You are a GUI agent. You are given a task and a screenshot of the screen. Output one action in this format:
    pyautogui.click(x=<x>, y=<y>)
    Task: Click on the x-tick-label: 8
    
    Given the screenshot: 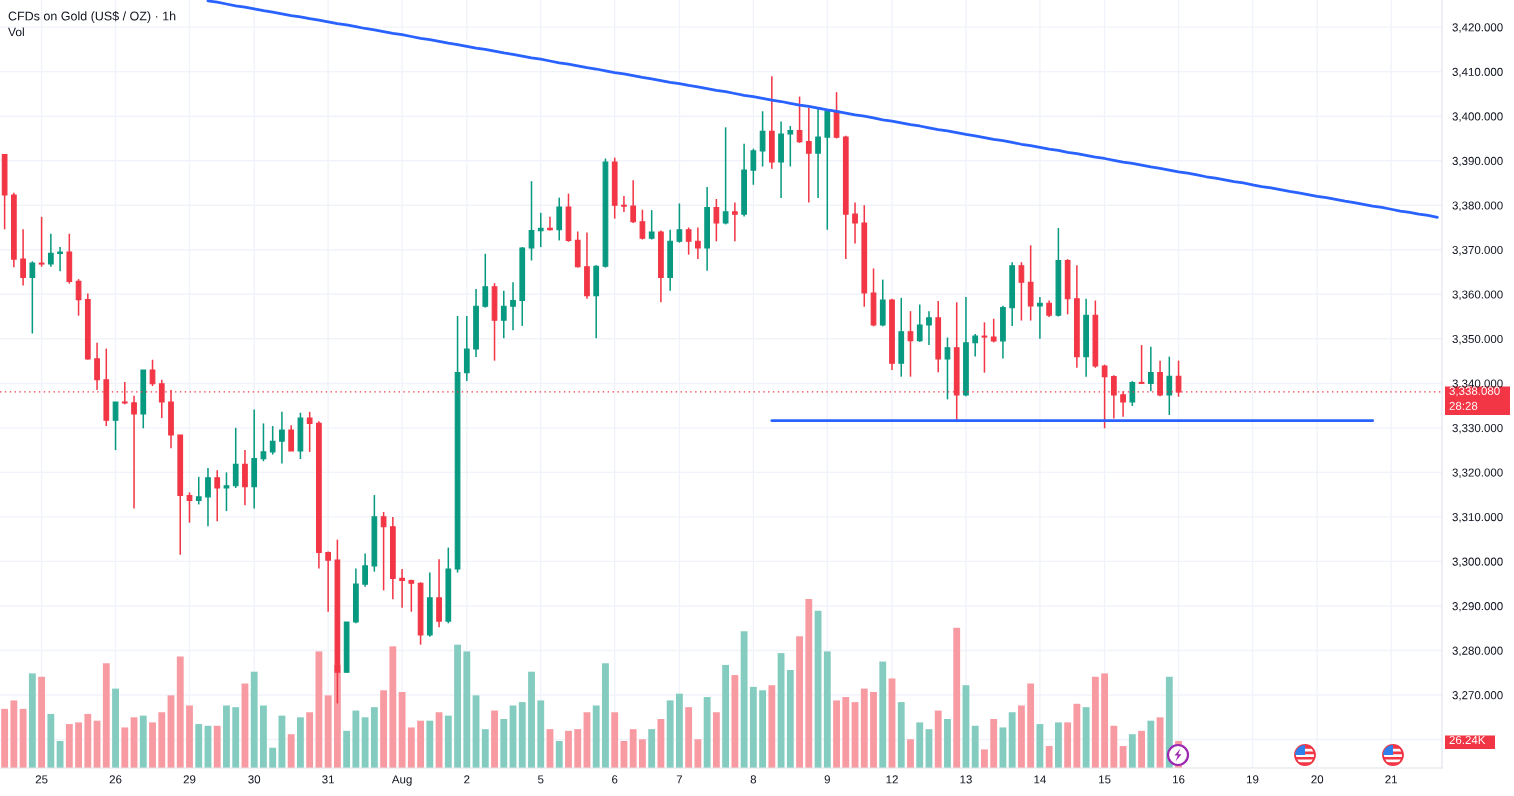 What is the action you would take?
    pyautogui.click(x=753, y=779)
    